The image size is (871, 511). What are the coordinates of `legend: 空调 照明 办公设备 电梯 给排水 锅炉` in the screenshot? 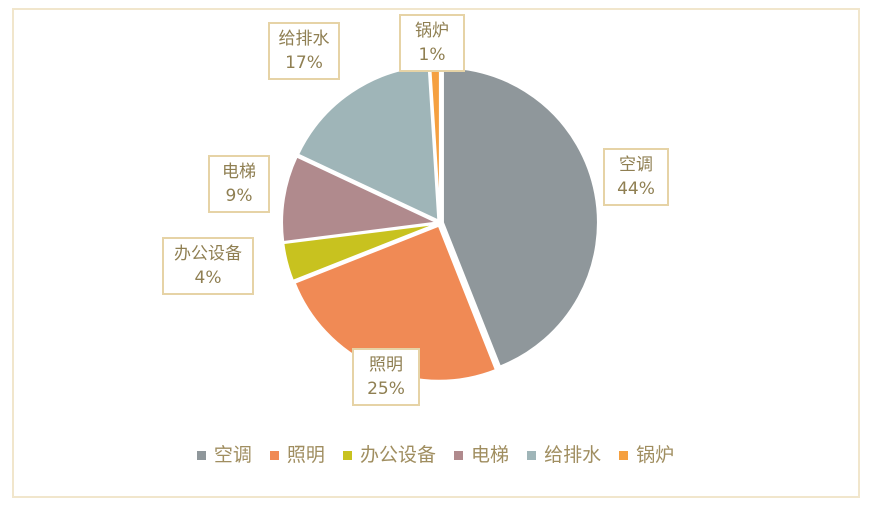 It's located at (435, 453).